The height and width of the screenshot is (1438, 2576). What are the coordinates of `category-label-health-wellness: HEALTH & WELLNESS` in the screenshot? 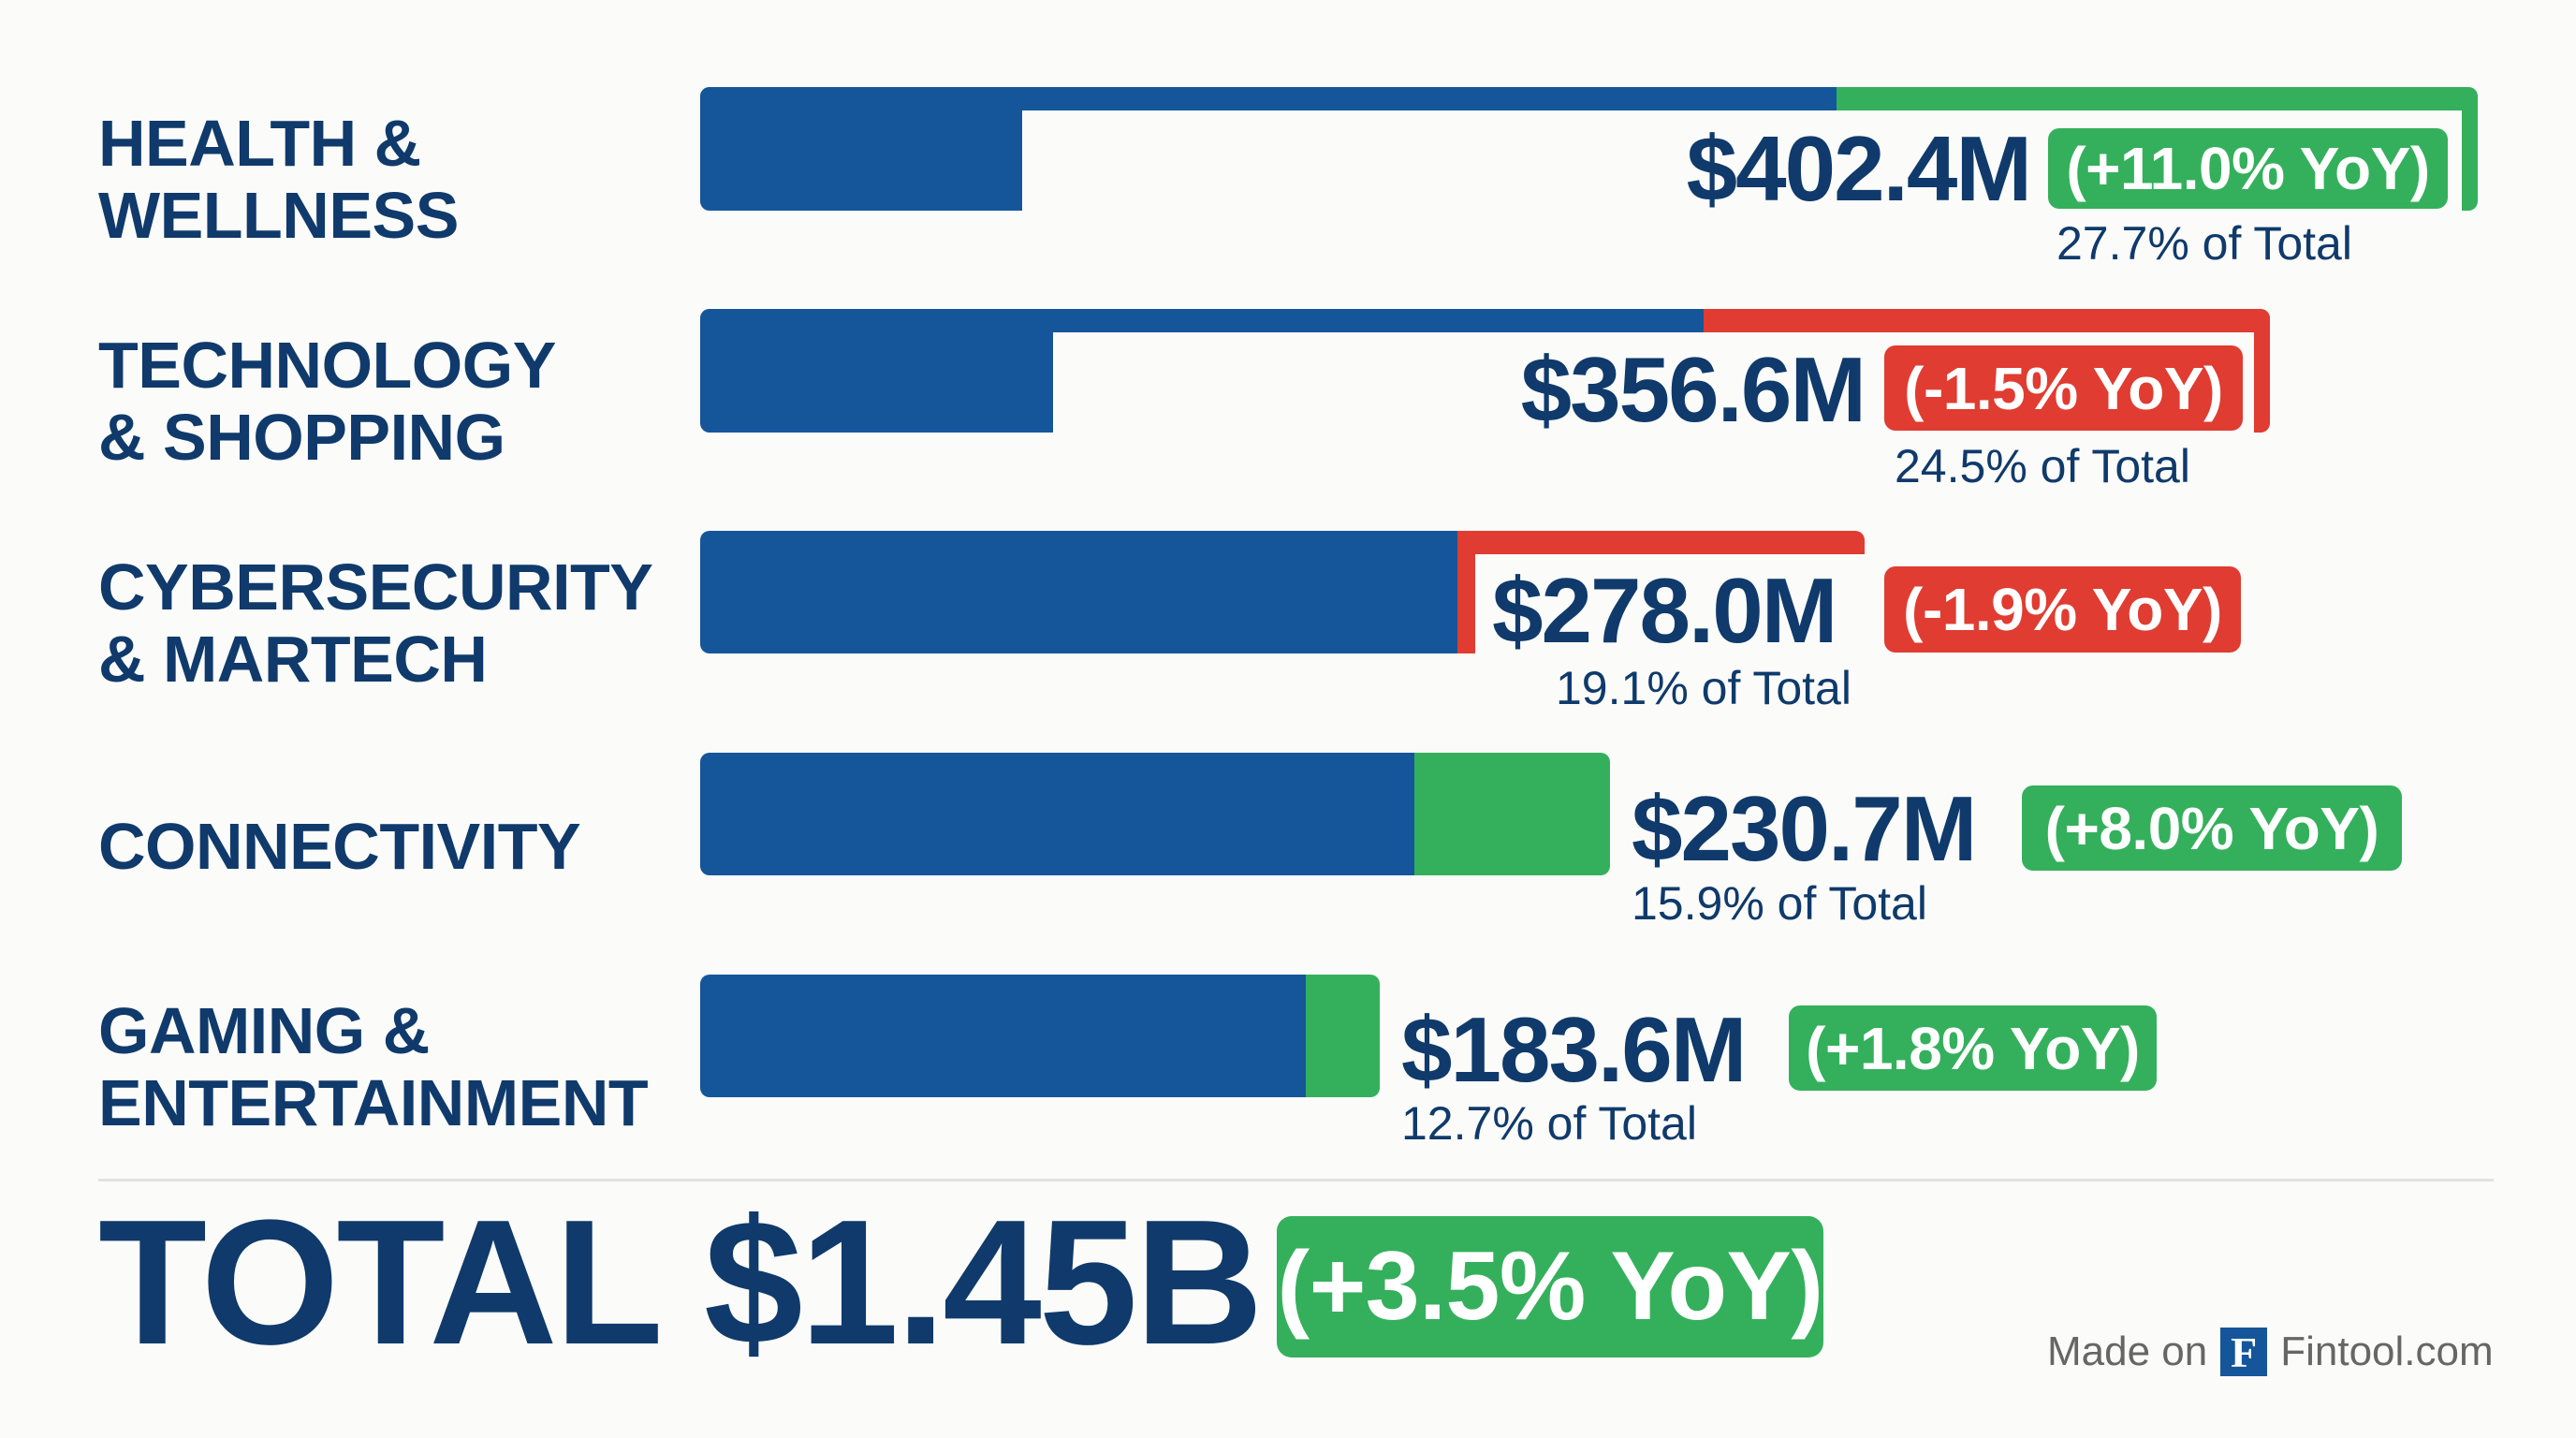 It's located at (278, 179).